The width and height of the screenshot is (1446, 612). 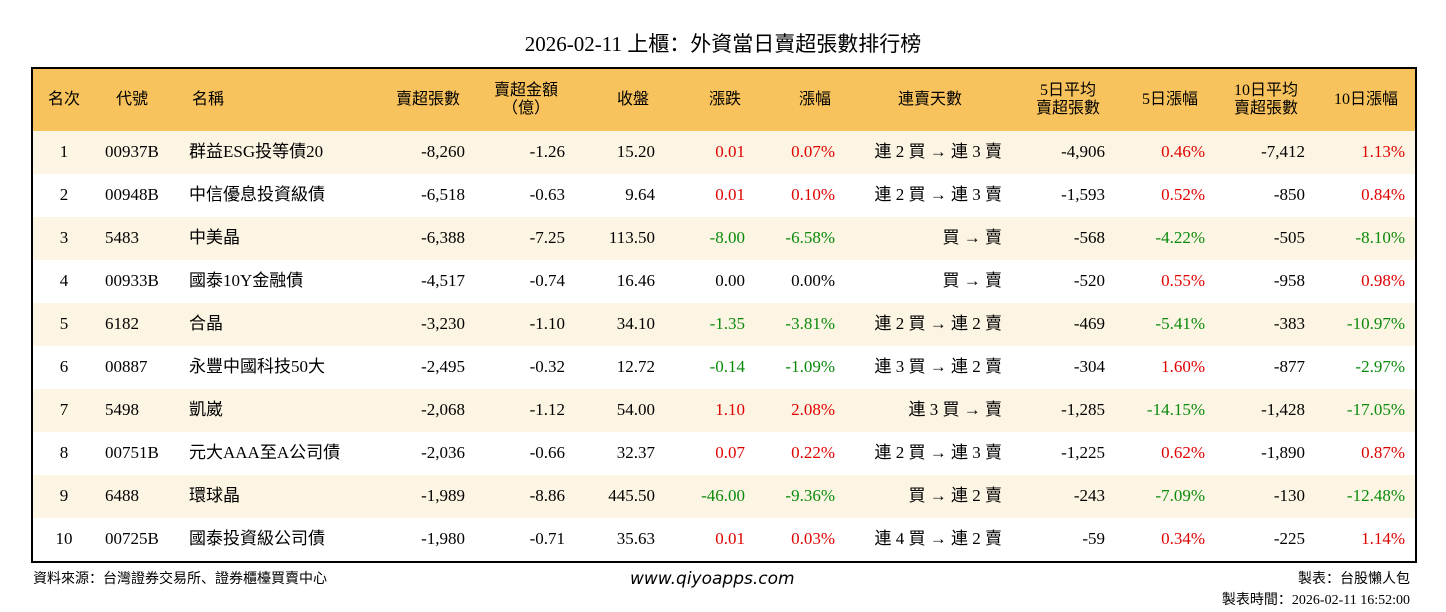 I want to click on table-cell: 00751B, so click(x=132, y=452).